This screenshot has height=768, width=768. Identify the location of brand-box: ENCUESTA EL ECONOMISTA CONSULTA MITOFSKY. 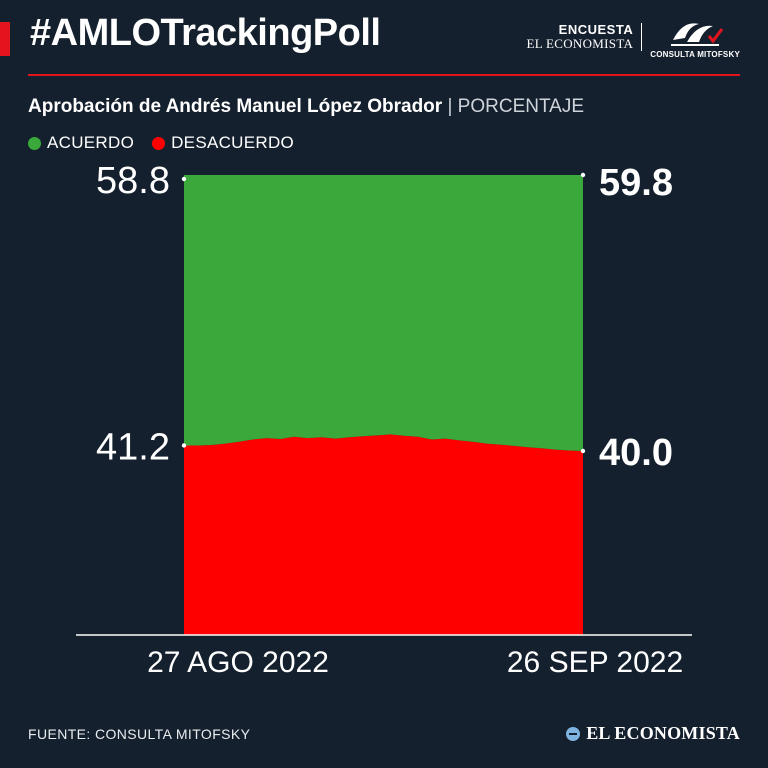
(633, 37).